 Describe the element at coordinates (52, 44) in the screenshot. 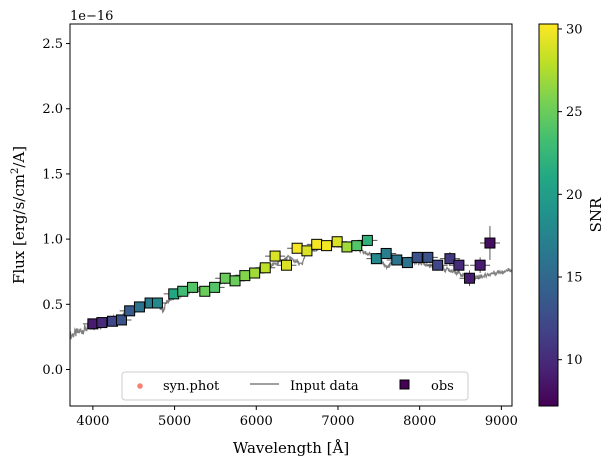

I see `y-tick-label: 2.5` at that location.